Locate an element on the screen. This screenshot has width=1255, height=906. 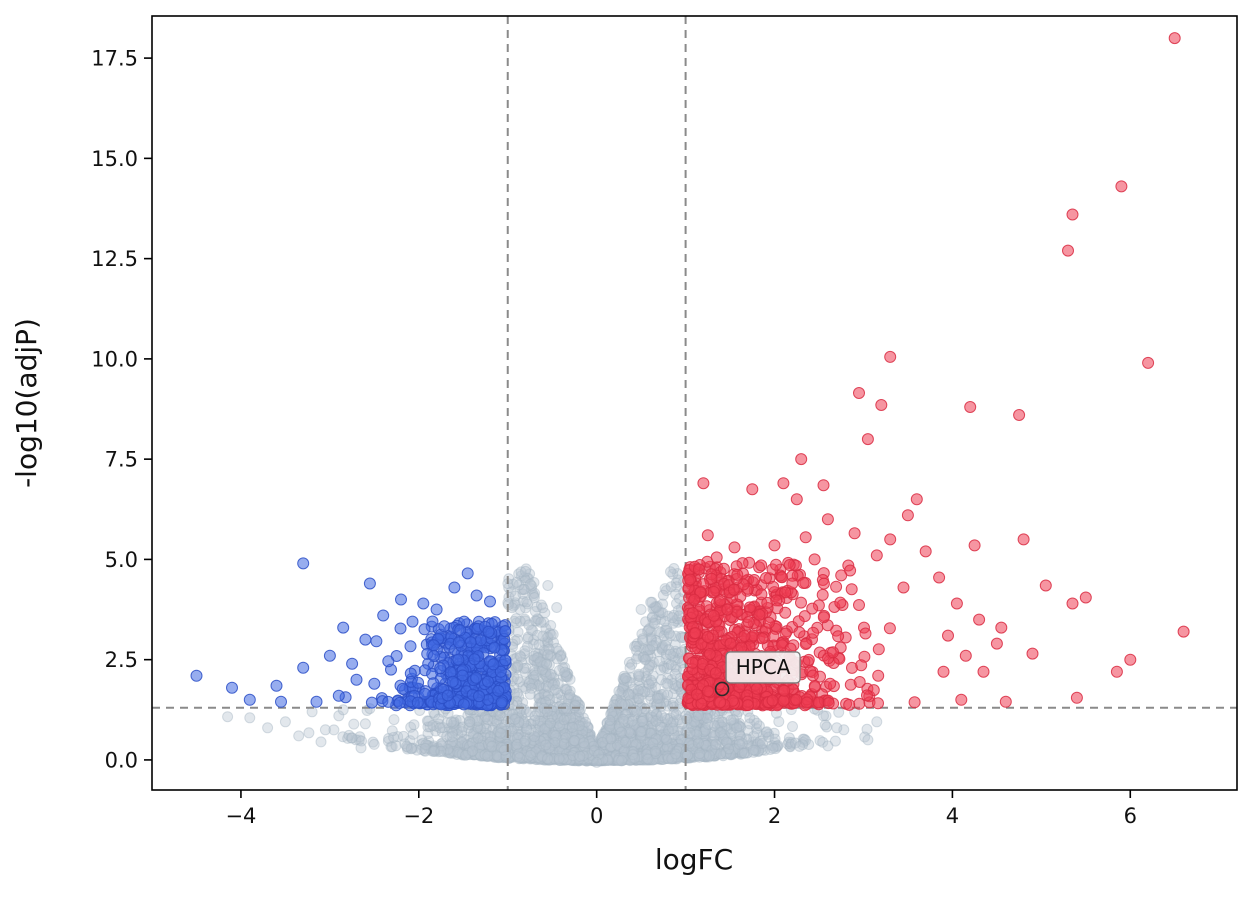
nonsignificant-points-layer is located at coordinates (552, 665).